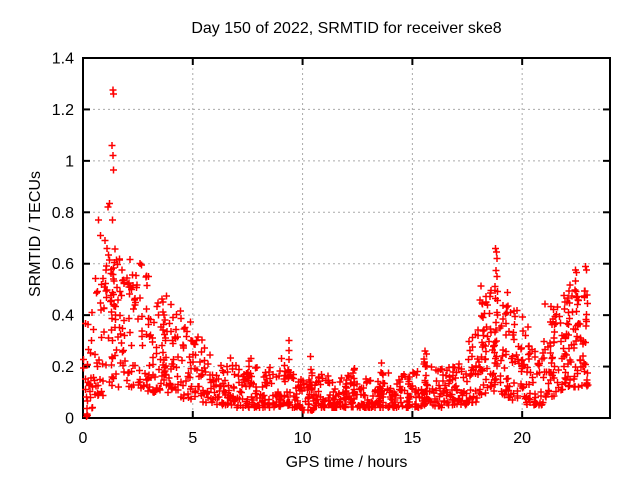 The width and height of the screenshot is (640, 480). Describe the element at coordinates (35, 234) in the screenshot. I see `y-axis-label: SRMTID / TECUs` at that location.